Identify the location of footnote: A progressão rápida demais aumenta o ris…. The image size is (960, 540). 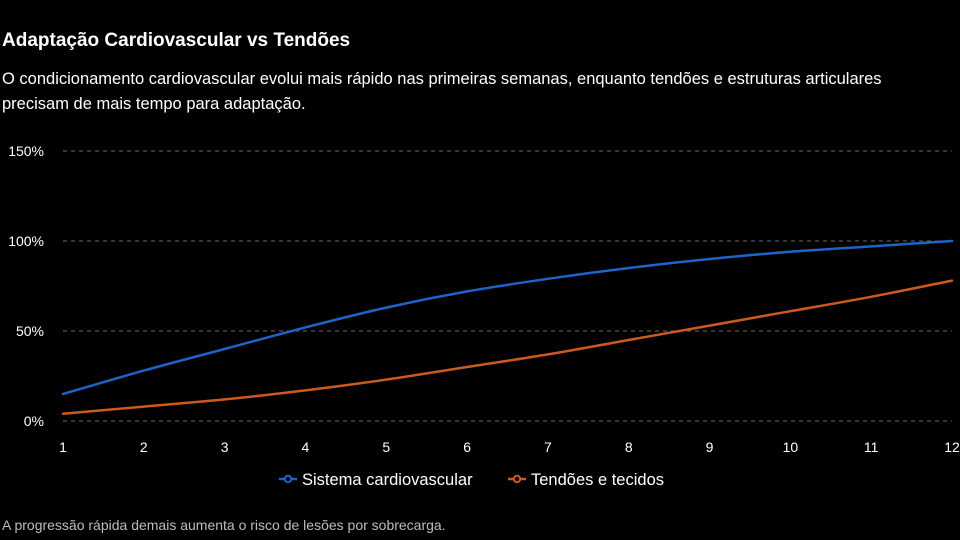
(224, 525).